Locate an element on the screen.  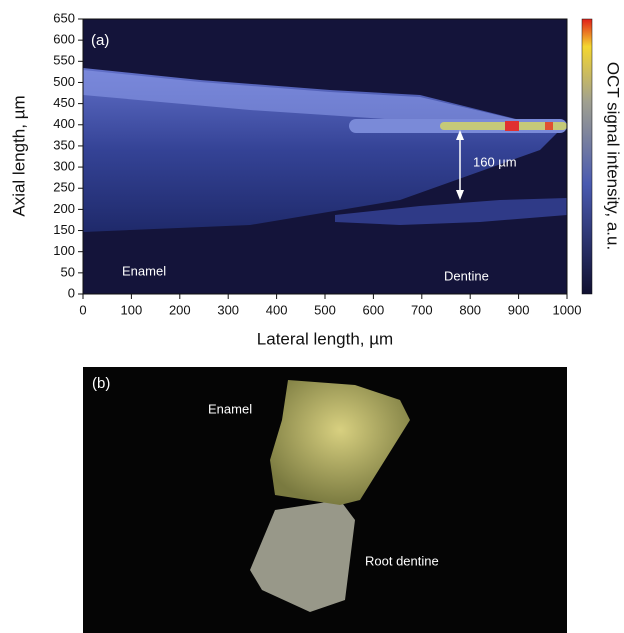
y-tick-label: 100 is located at coordinates (64, 250).